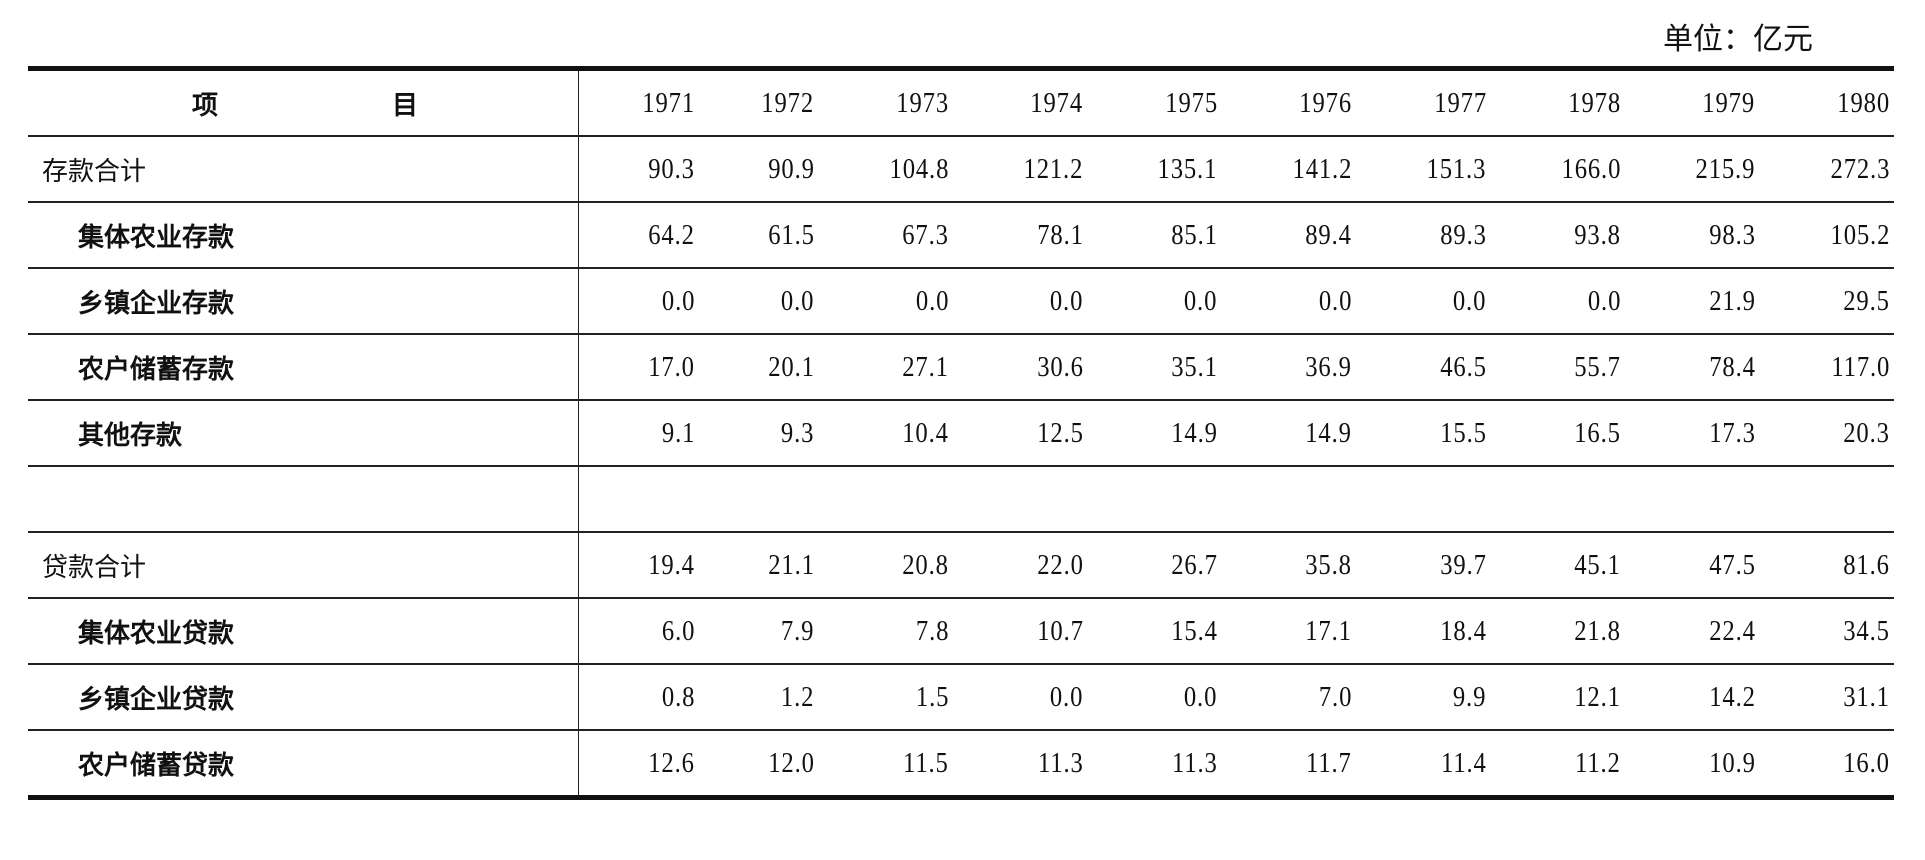  I want to click on table-cell: 20.8, so click(885, 565).